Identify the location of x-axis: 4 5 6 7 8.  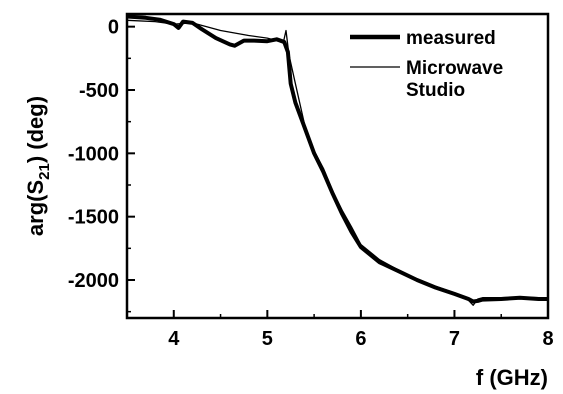
(340, 330).